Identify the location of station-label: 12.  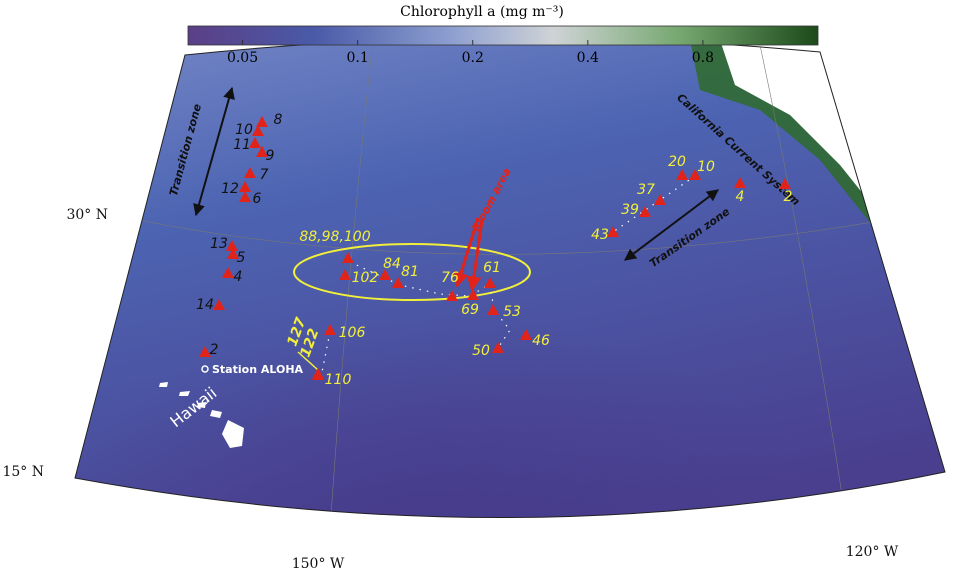
(230, 189).